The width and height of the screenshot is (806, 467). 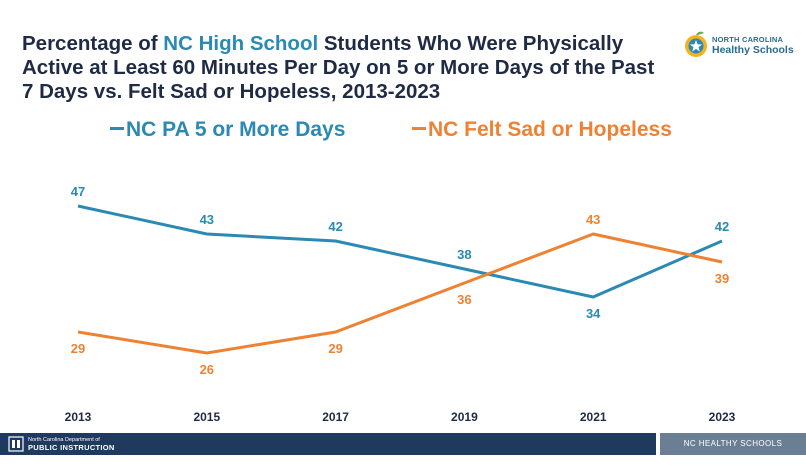 I want to click on x-tick-label-2019: 2019, so click(x=464, y=417).